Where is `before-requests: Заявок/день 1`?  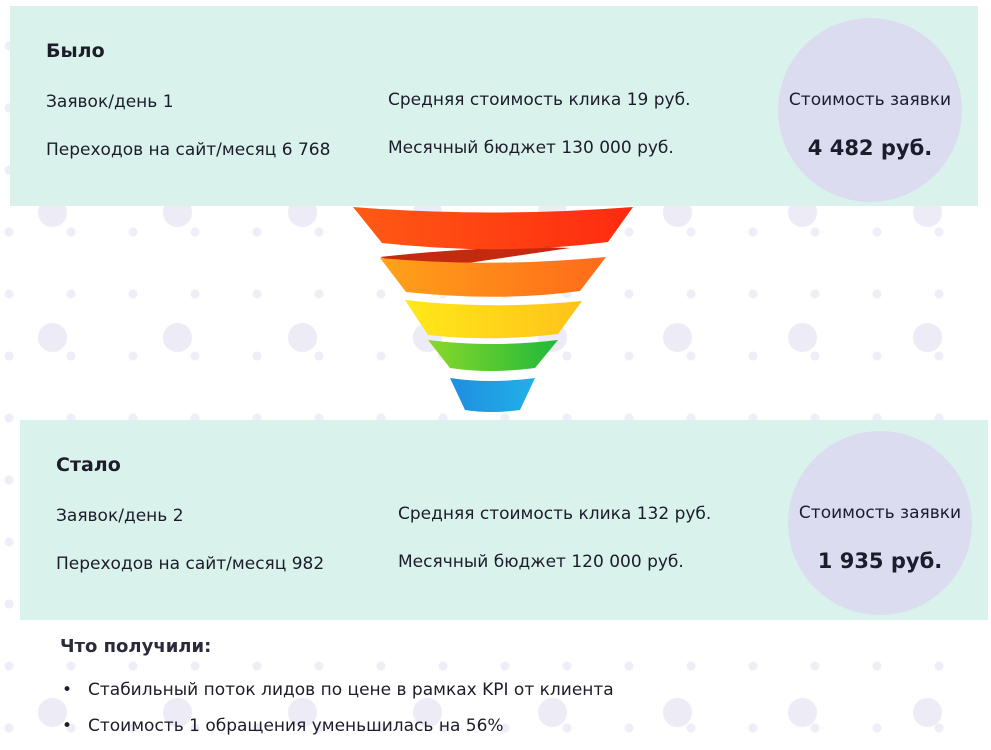 before-requests: Заявок/день 1 is located at coordinates (110, 102).